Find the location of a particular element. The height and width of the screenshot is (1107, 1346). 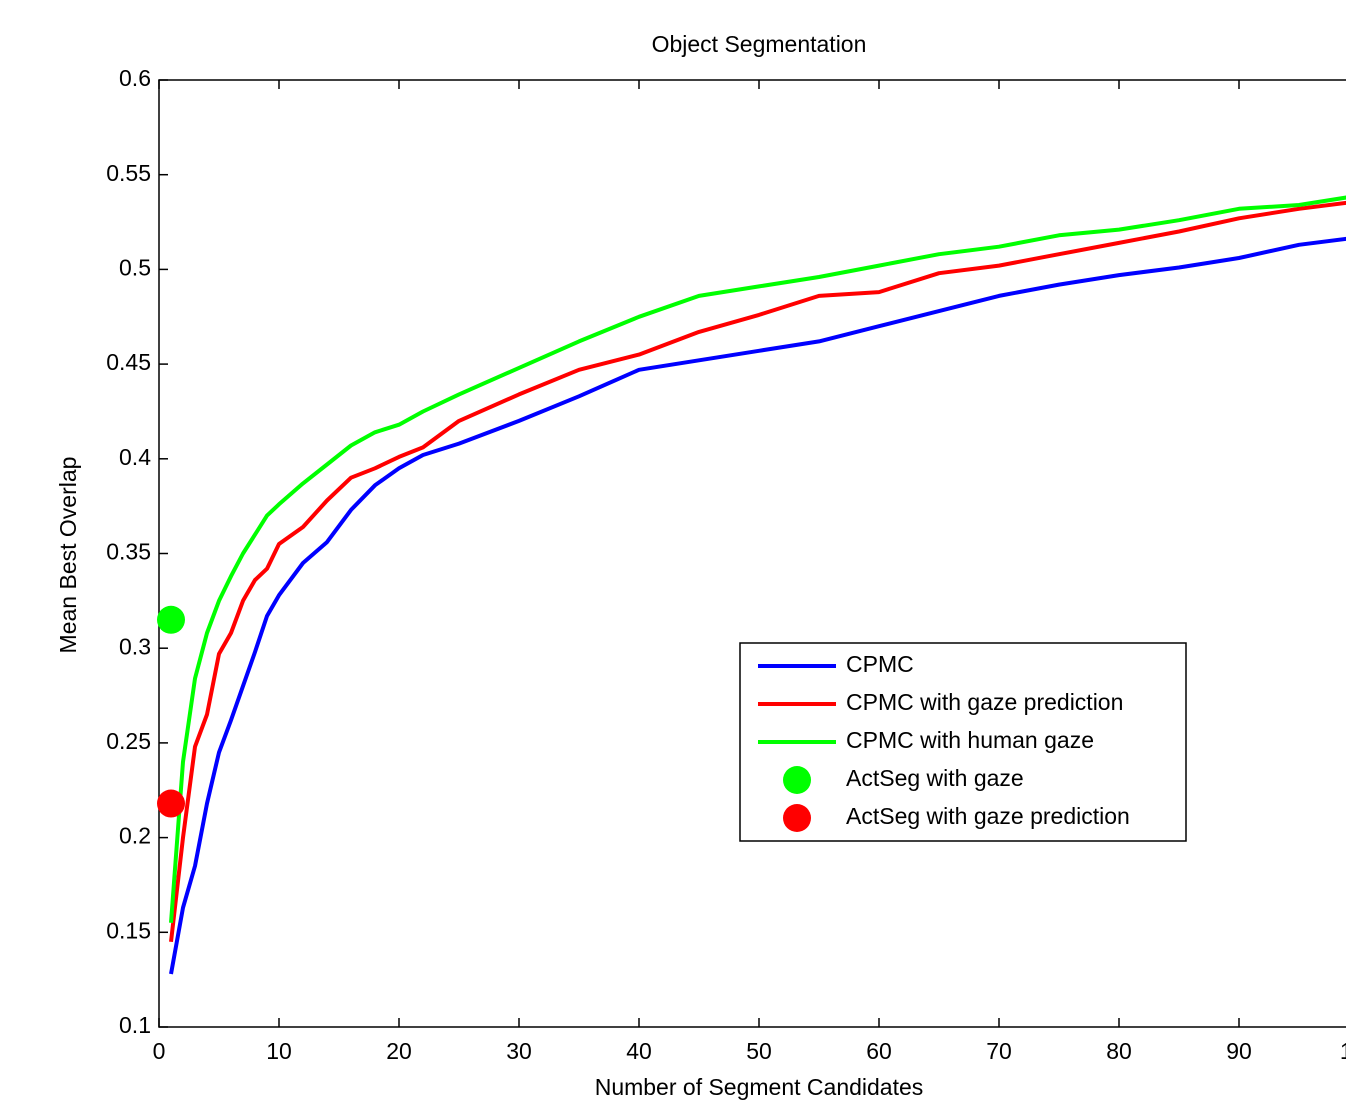

y-tick-label: 0.5 is located at coordinates (135, 267).